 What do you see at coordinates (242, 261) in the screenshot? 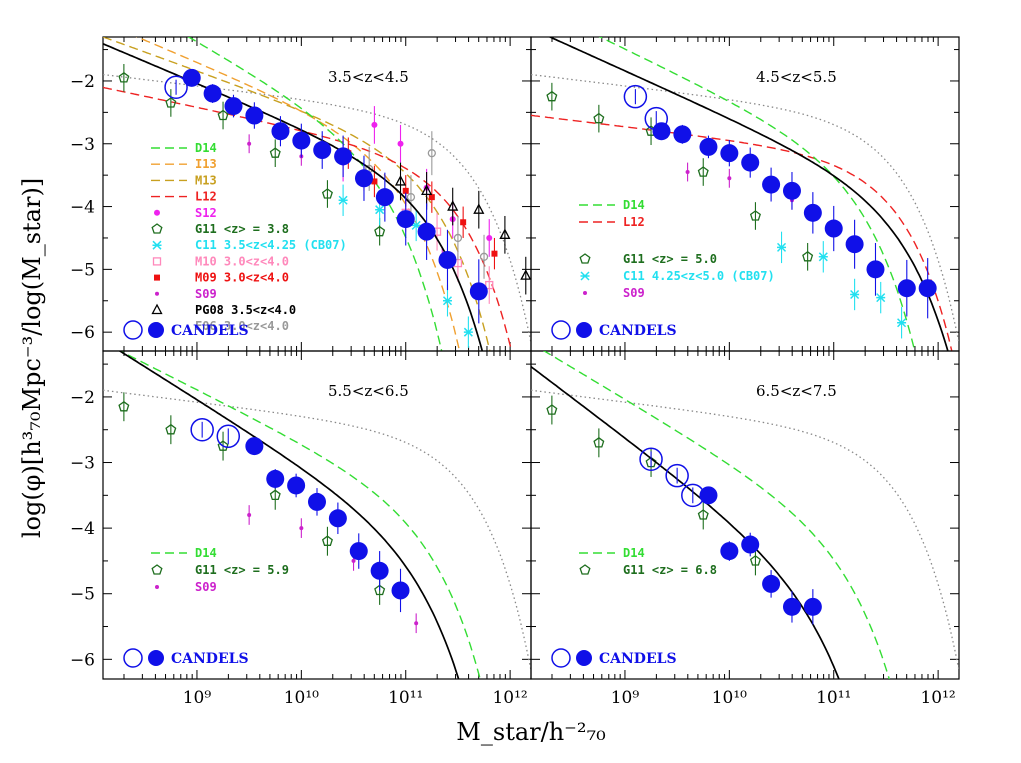
I see `legend-label: M10 3.0<z<4.0` at bounding box center [242, 261].